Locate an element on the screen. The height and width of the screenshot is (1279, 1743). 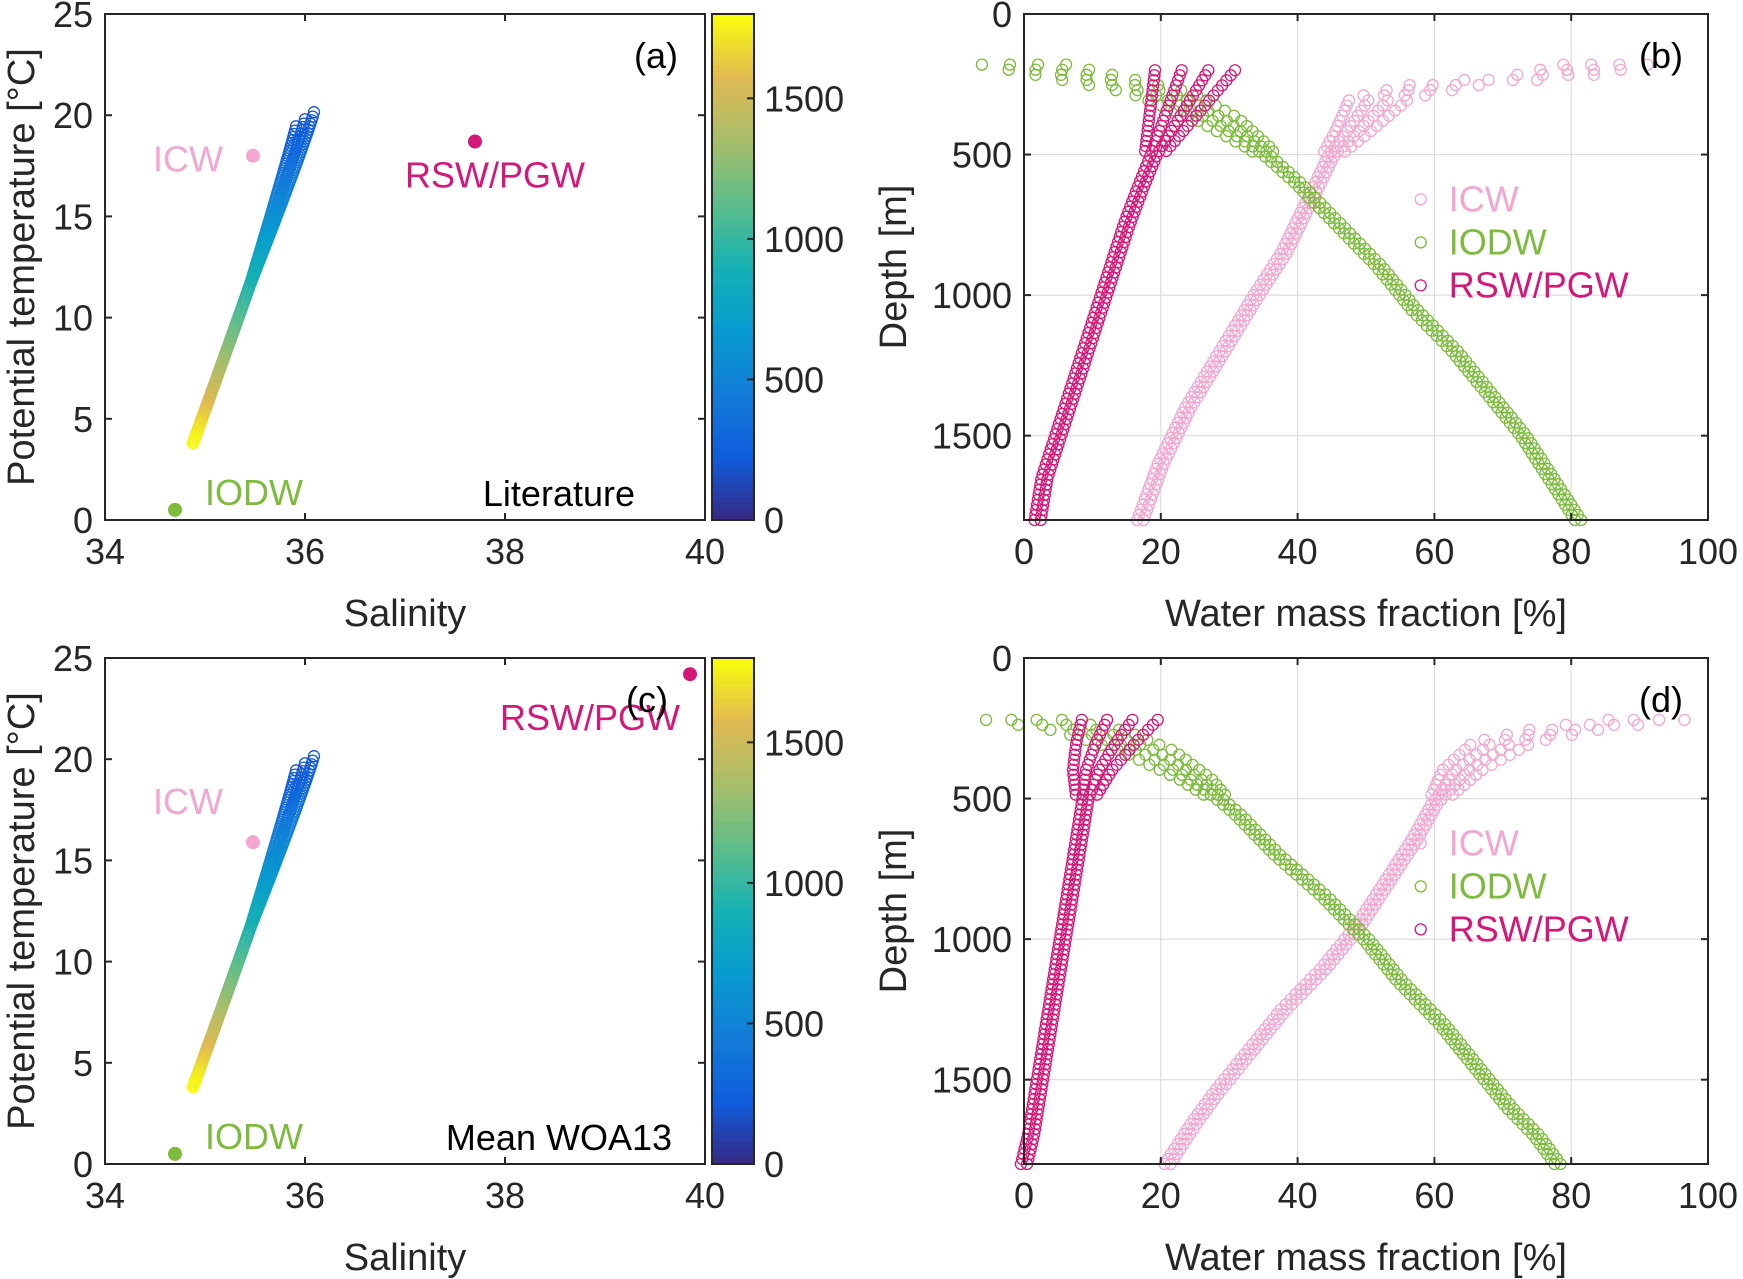
panel-a-ytick-label: 20 is located at coordinates (73, 115).